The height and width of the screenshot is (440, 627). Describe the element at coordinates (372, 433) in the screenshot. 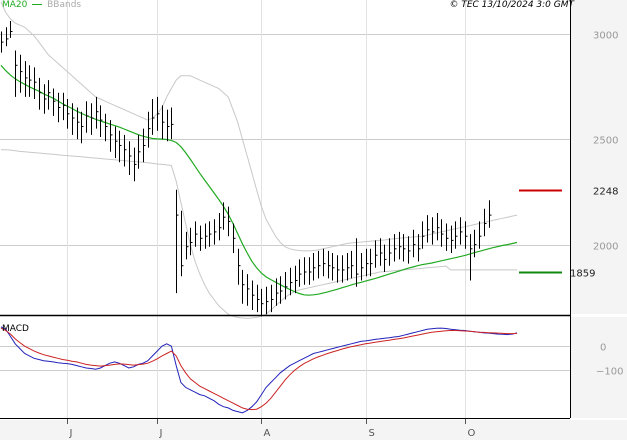

I see `month-label: S` at that location.